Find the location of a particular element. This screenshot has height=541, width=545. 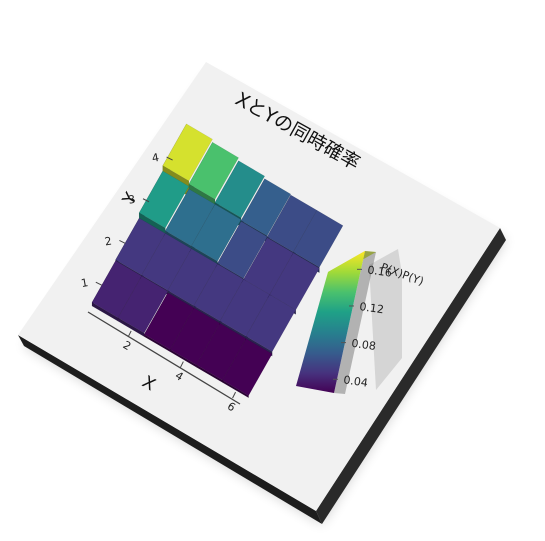

colorbar-gradient is located at coordinates (330, 322).